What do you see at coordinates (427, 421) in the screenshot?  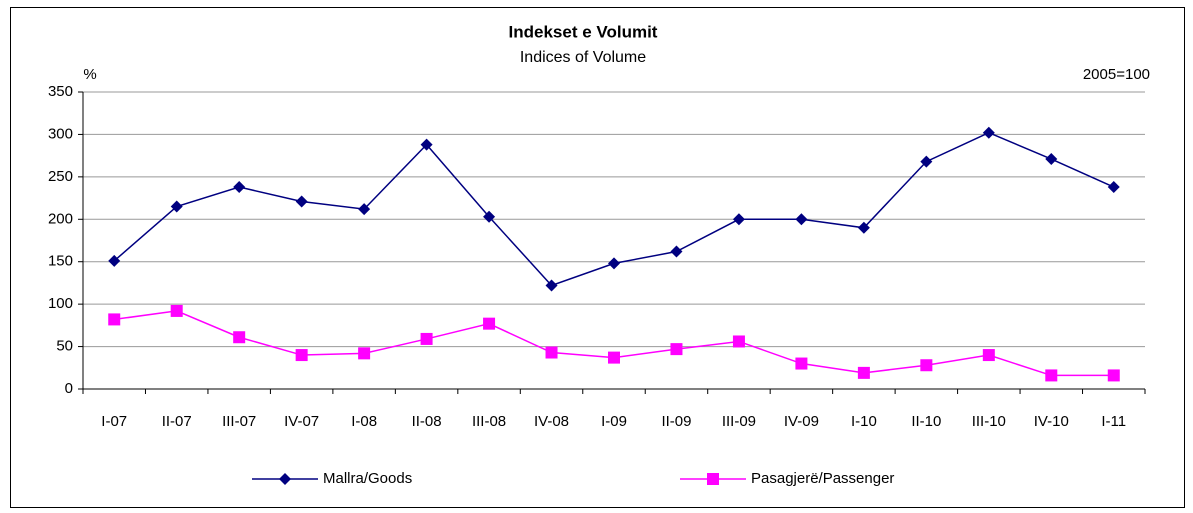 I see `x-tick-label: II-08` at bounding box center [427, 421].